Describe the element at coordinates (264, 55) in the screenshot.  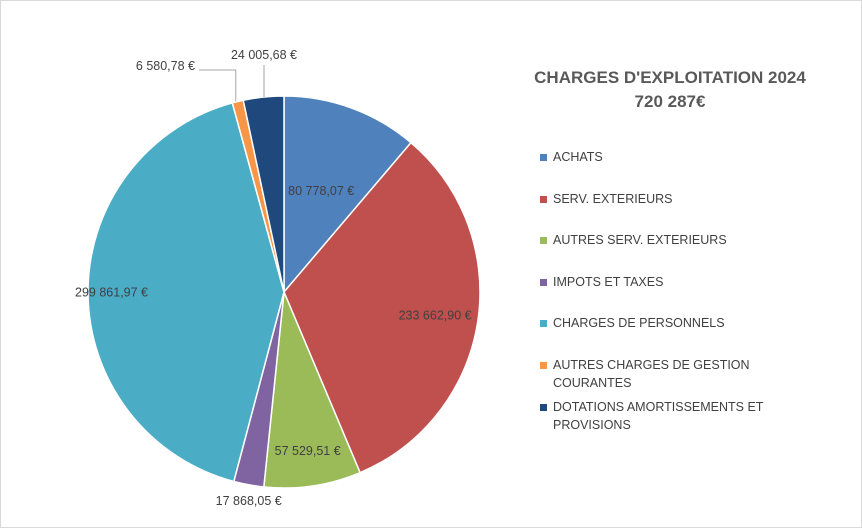
I see `data-label-6: 24 005,68 €` at that location.